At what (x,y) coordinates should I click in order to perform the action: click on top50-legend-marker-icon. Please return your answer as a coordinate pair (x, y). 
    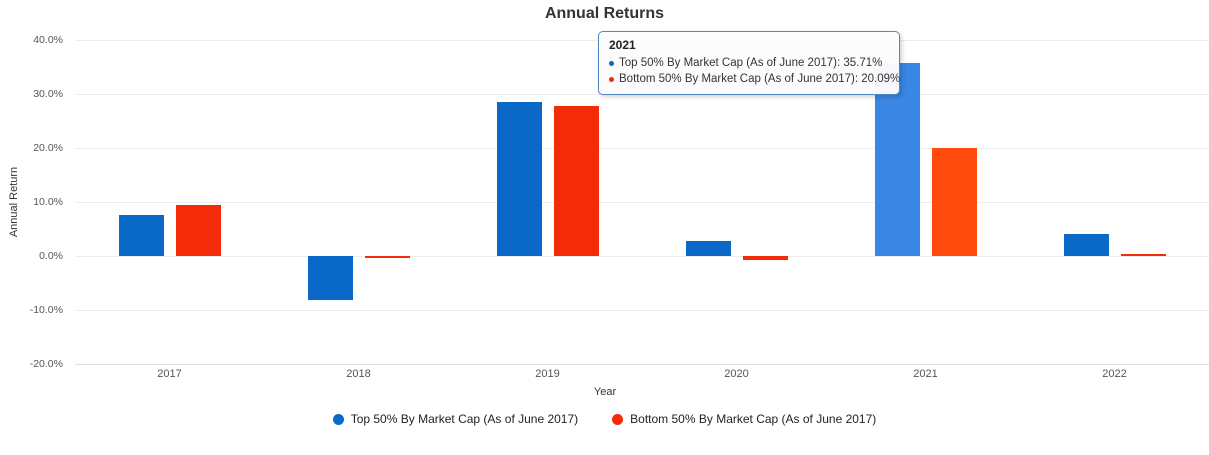
    Looking at the image, I should click on (338, 419).